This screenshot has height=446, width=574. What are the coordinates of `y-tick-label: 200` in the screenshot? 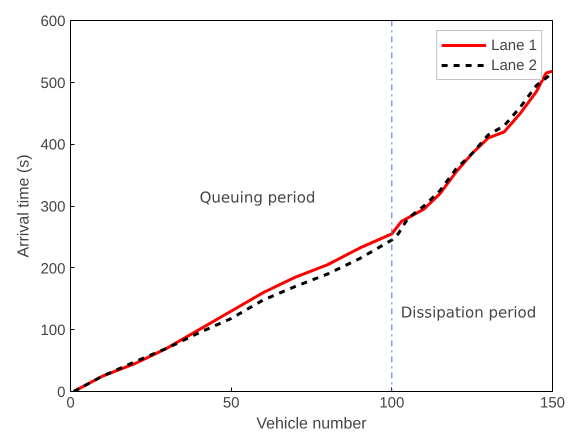 It's located at (53, 269).